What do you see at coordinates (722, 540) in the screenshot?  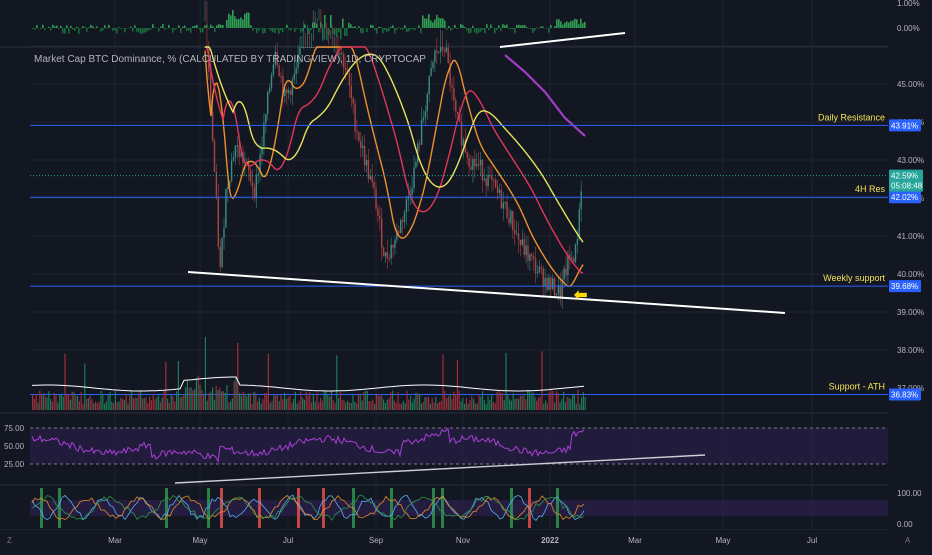 I see `time-tick-label: May` at bounding box center [722, 540].